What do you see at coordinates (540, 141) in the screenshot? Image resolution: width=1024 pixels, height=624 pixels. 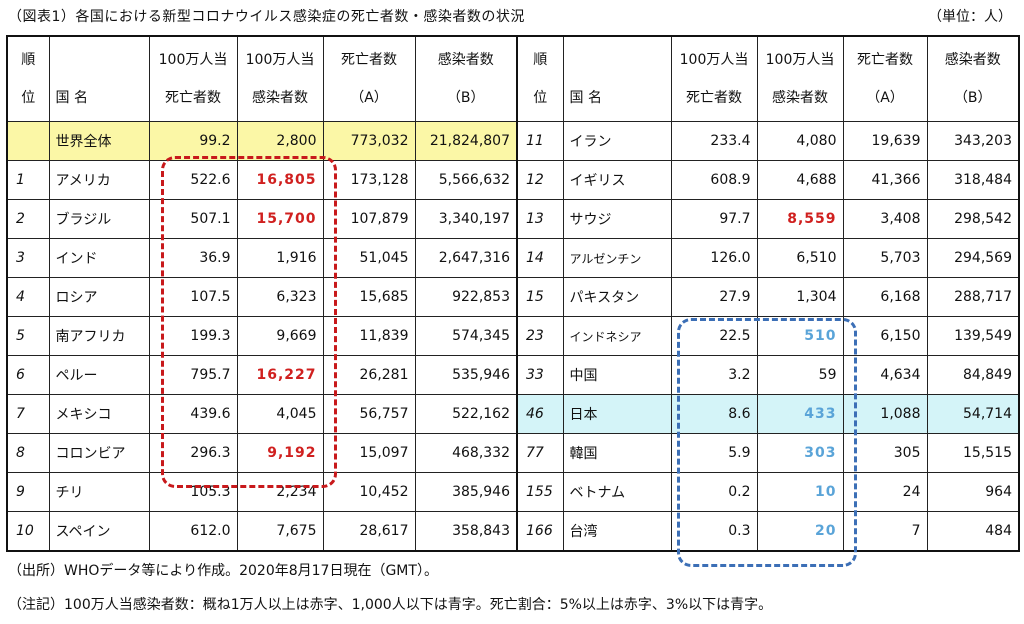 I see `rank-cell: 11` at bounding box center [540, 141].